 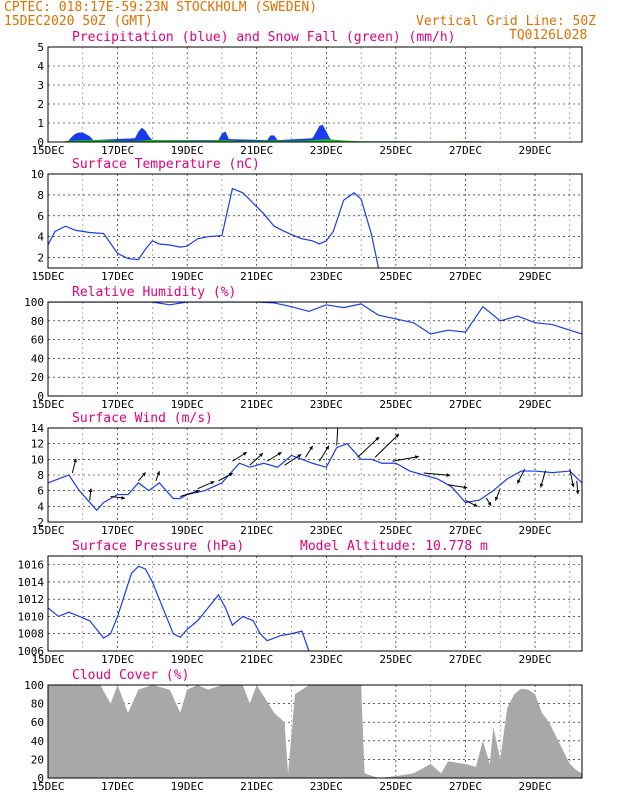 What do you see at coordinates (315, 603) in the screenshot?
I see `pressure-frame` at bounding box center [315, 603].